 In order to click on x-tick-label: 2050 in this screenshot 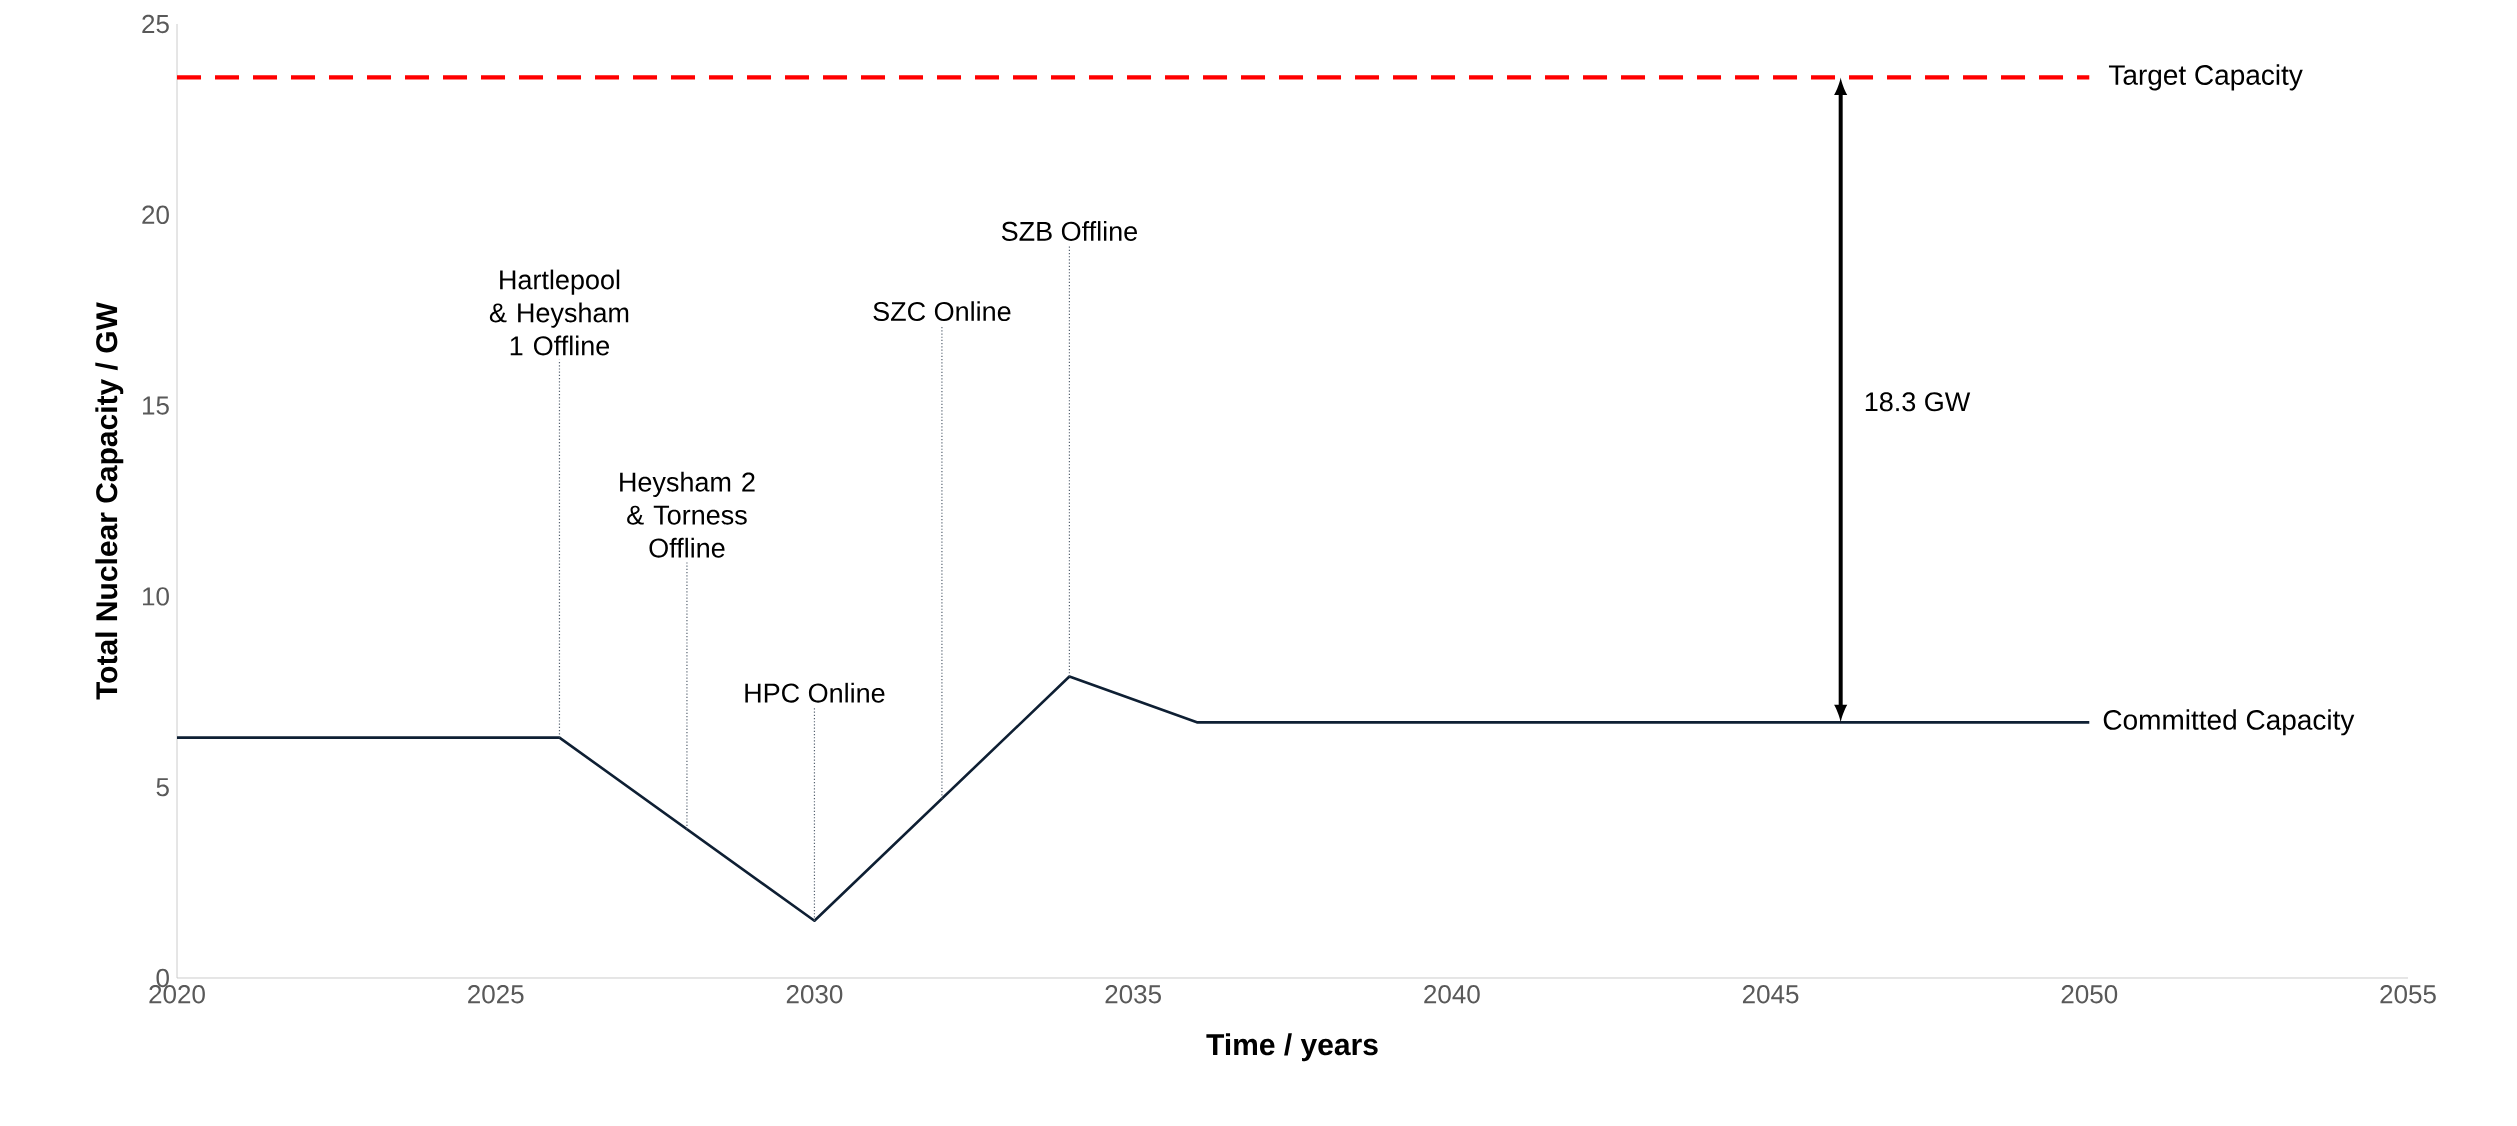, I will do `click(2089, 994)`.